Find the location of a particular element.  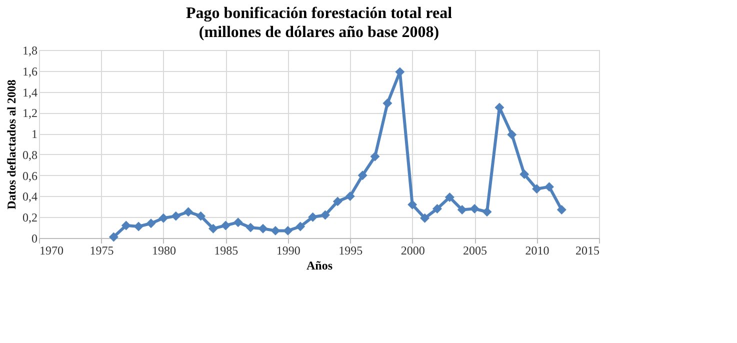

y-tick-label: 0 is located at coordinates (35, 239).